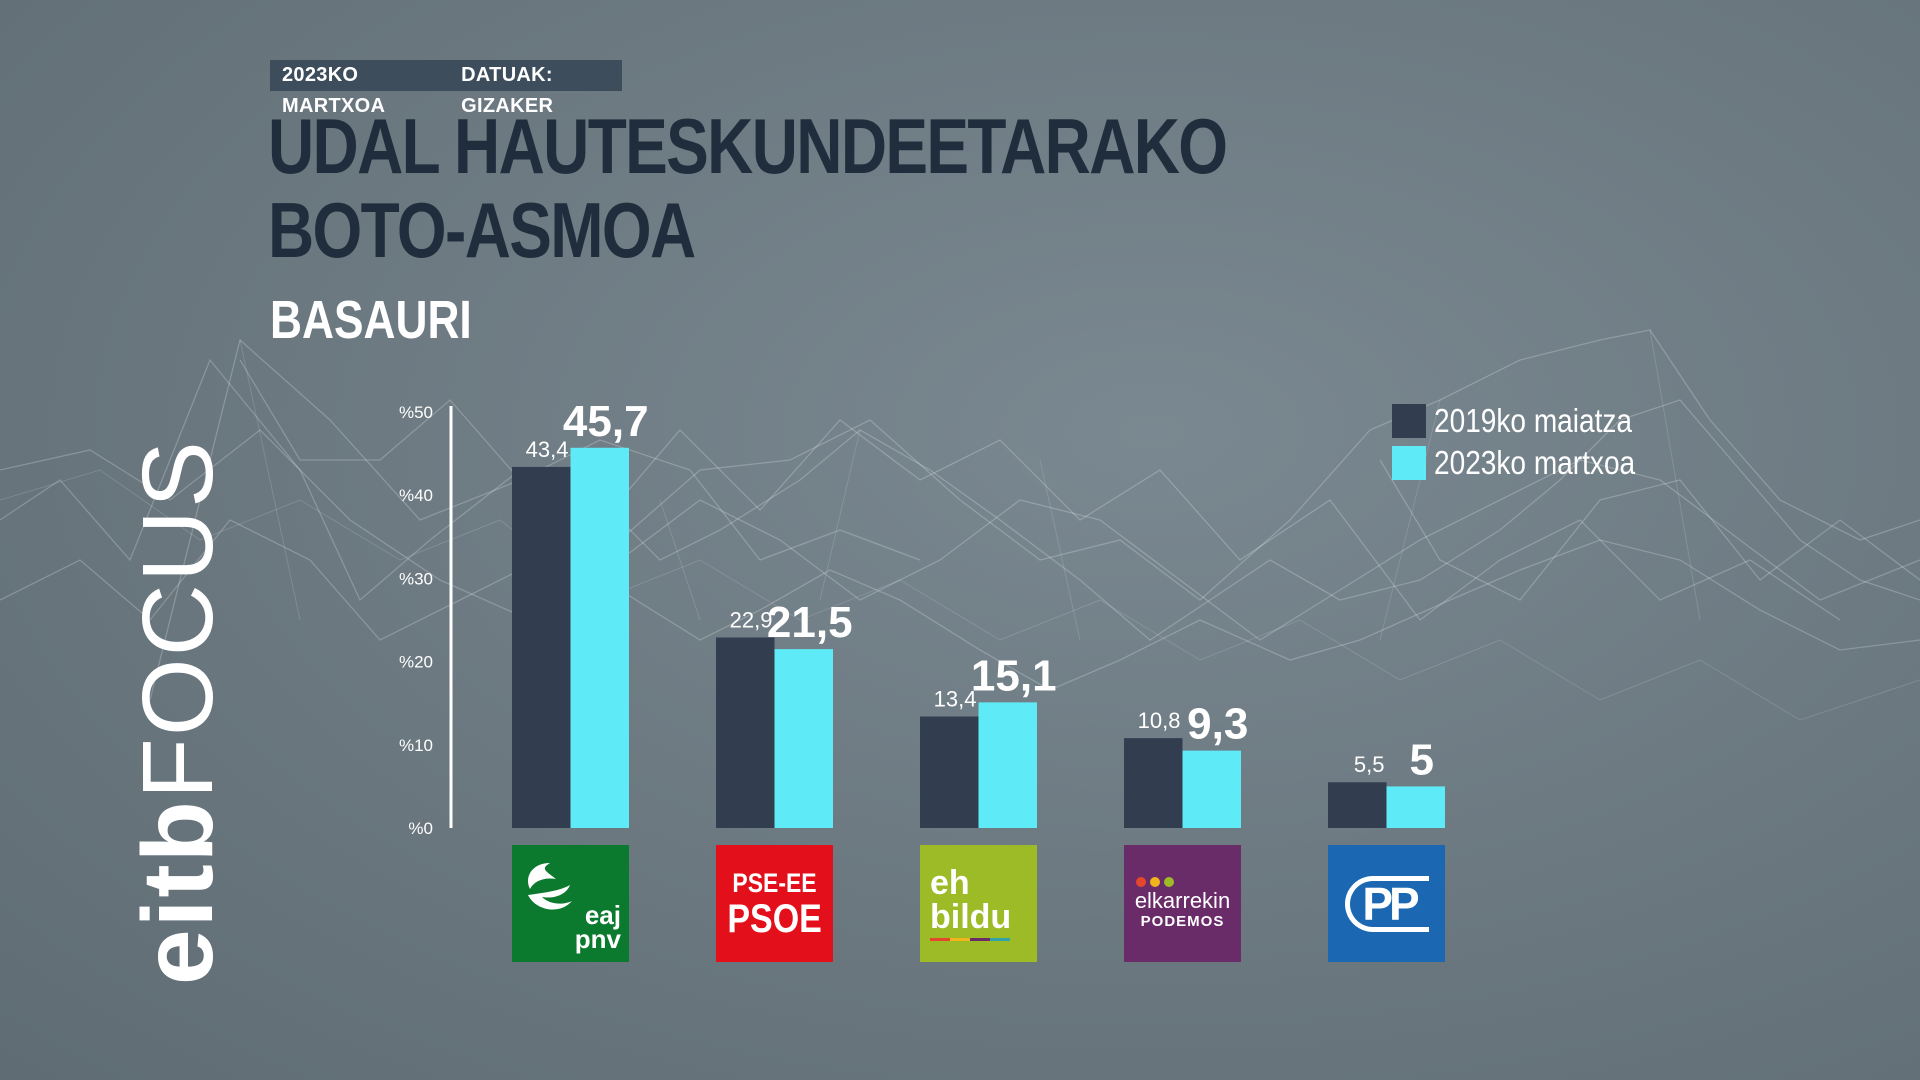 This screenshot has height=1080, width=1920. Describe the element at coordinates (416, 578) in the screenshot. I see `y-tick-label-3: %30` at that location.